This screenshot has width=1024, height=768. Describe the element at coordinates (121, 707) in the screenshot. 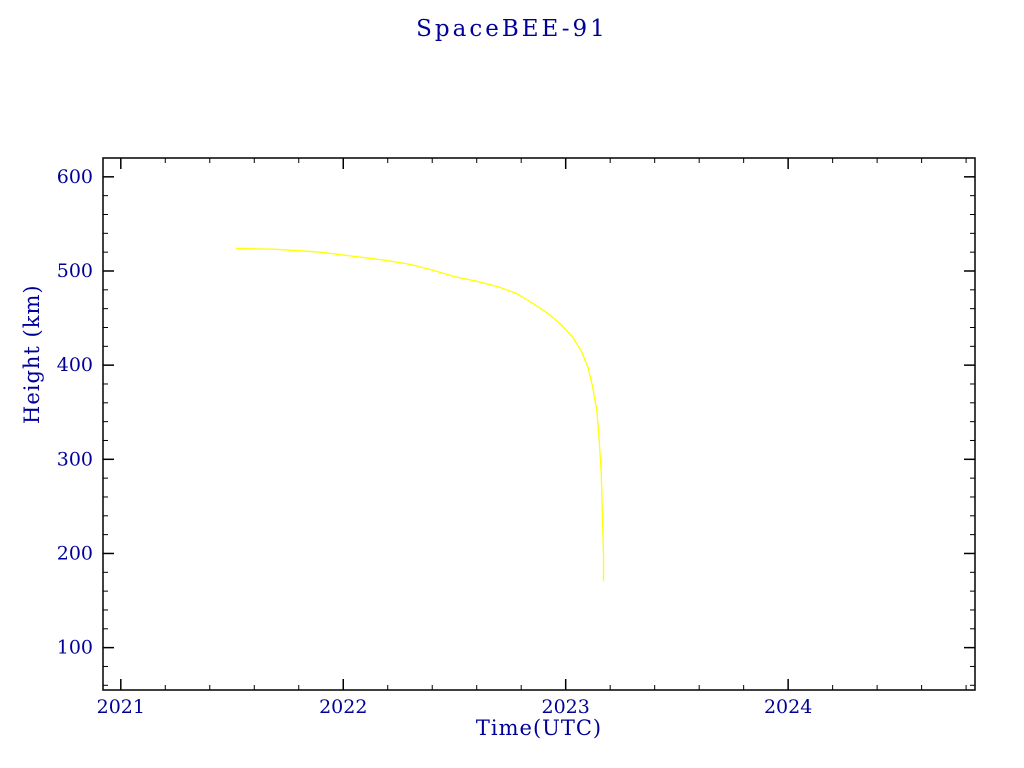

I see `x-tick-label: 2021` at that location.